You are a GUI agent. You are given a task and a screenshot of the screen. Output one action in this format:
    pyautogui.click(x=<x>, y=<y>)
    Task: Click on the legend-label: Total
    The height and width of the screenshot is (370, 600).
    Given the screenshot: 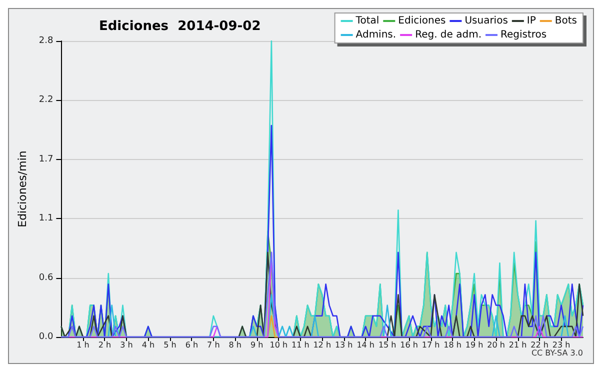 What is the action you would take?
    pyautogui.click(x=367, y=21)
    